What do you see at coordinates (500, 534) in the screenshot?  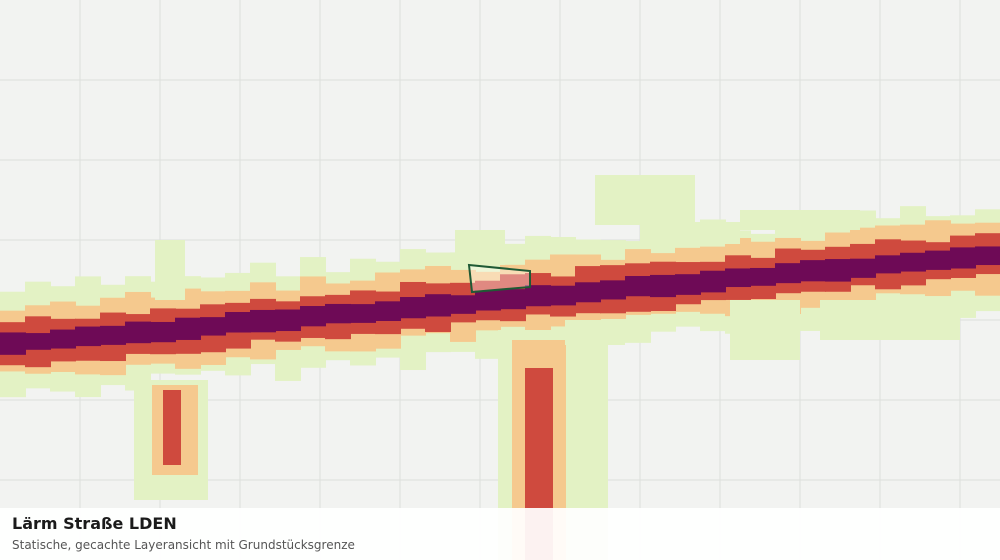 I see `info-panel` at bounding box center [500, 534].